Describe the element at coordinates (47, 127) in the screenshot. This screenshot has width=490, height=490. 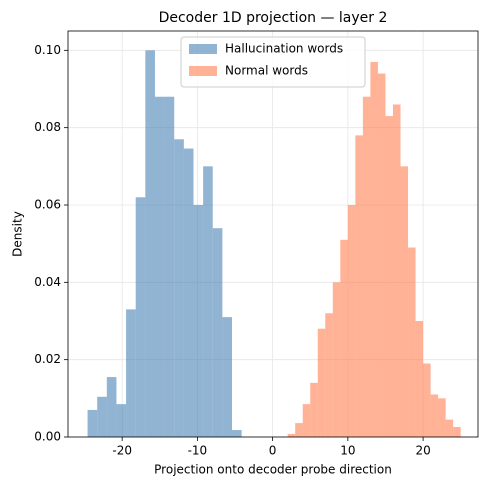
I see `y-tick-label: 0.08` at that location.